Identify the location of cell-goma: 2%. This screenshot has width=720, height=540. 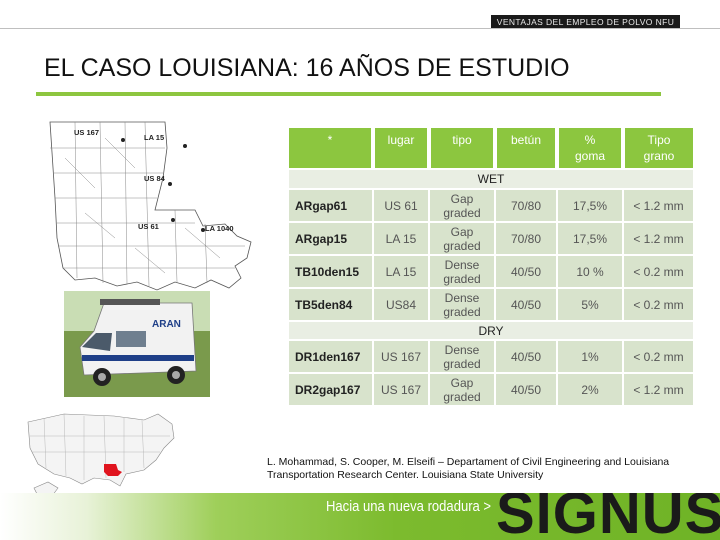
(590, 390).